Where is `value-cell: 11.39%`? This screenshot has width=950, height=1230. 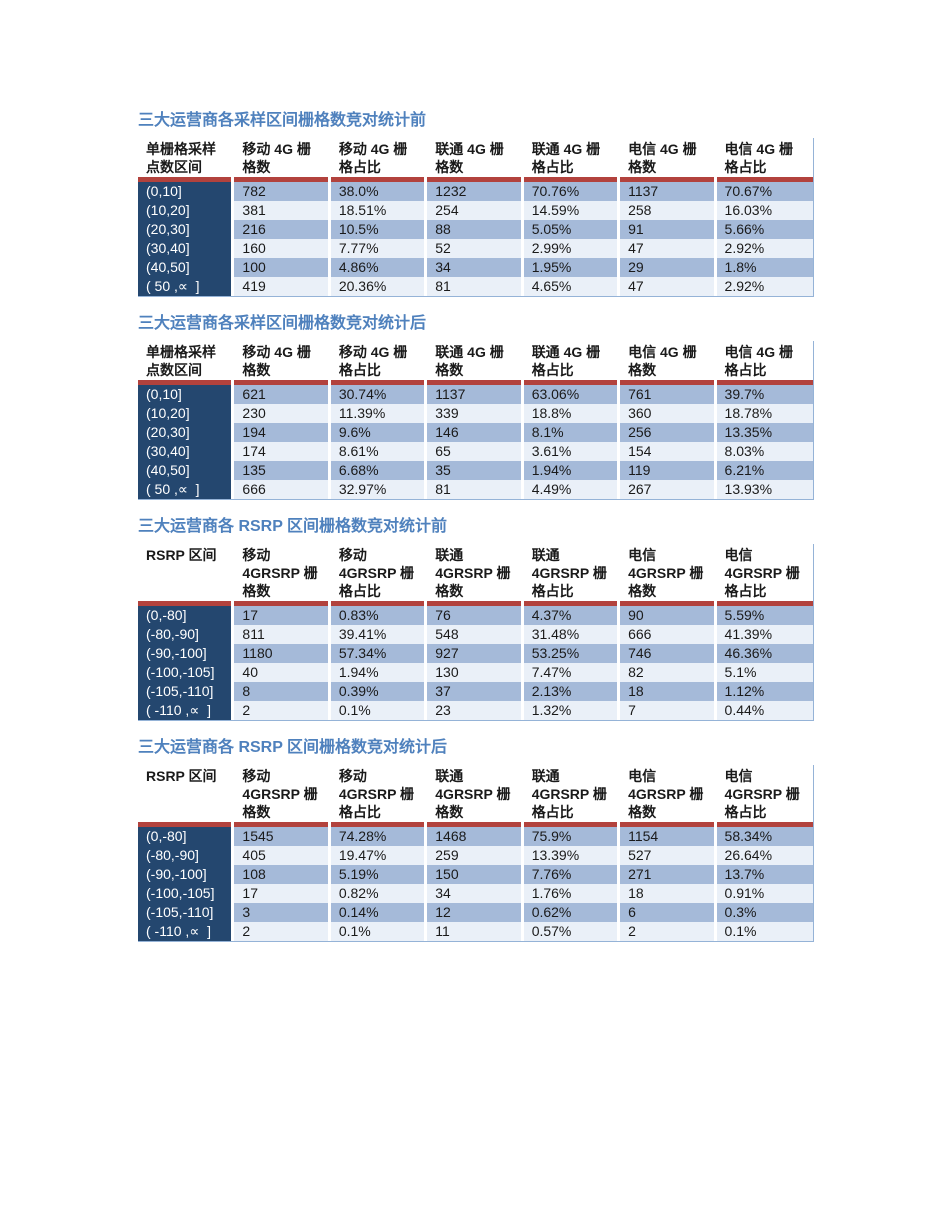
value-cell: 11.39% is located at coordinates (379, 413).